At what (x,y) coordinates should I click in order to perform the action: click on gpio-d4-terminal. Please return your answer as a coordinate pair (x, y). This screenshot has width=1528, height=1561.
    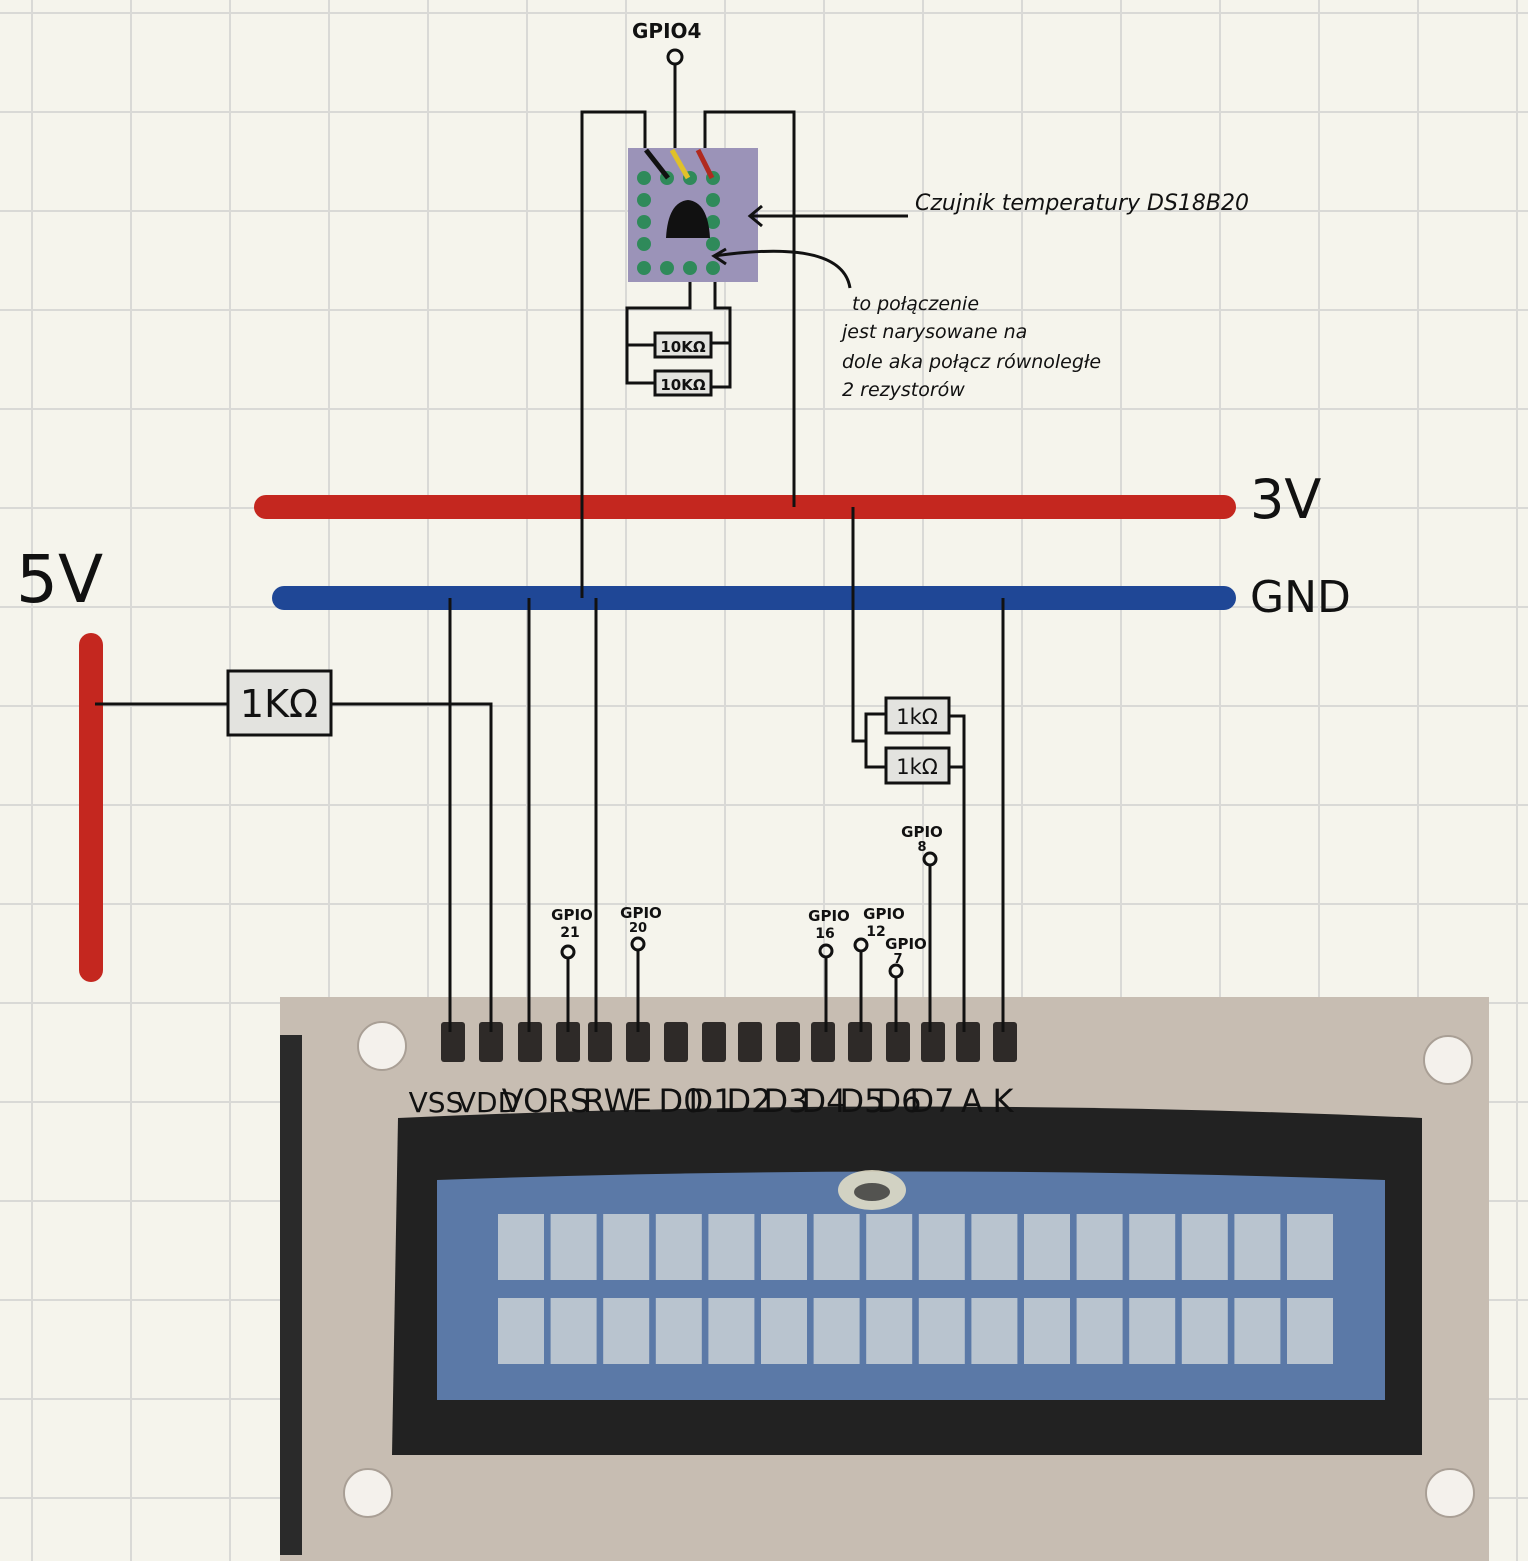
    Looking at the image, I should click on (826, 951).